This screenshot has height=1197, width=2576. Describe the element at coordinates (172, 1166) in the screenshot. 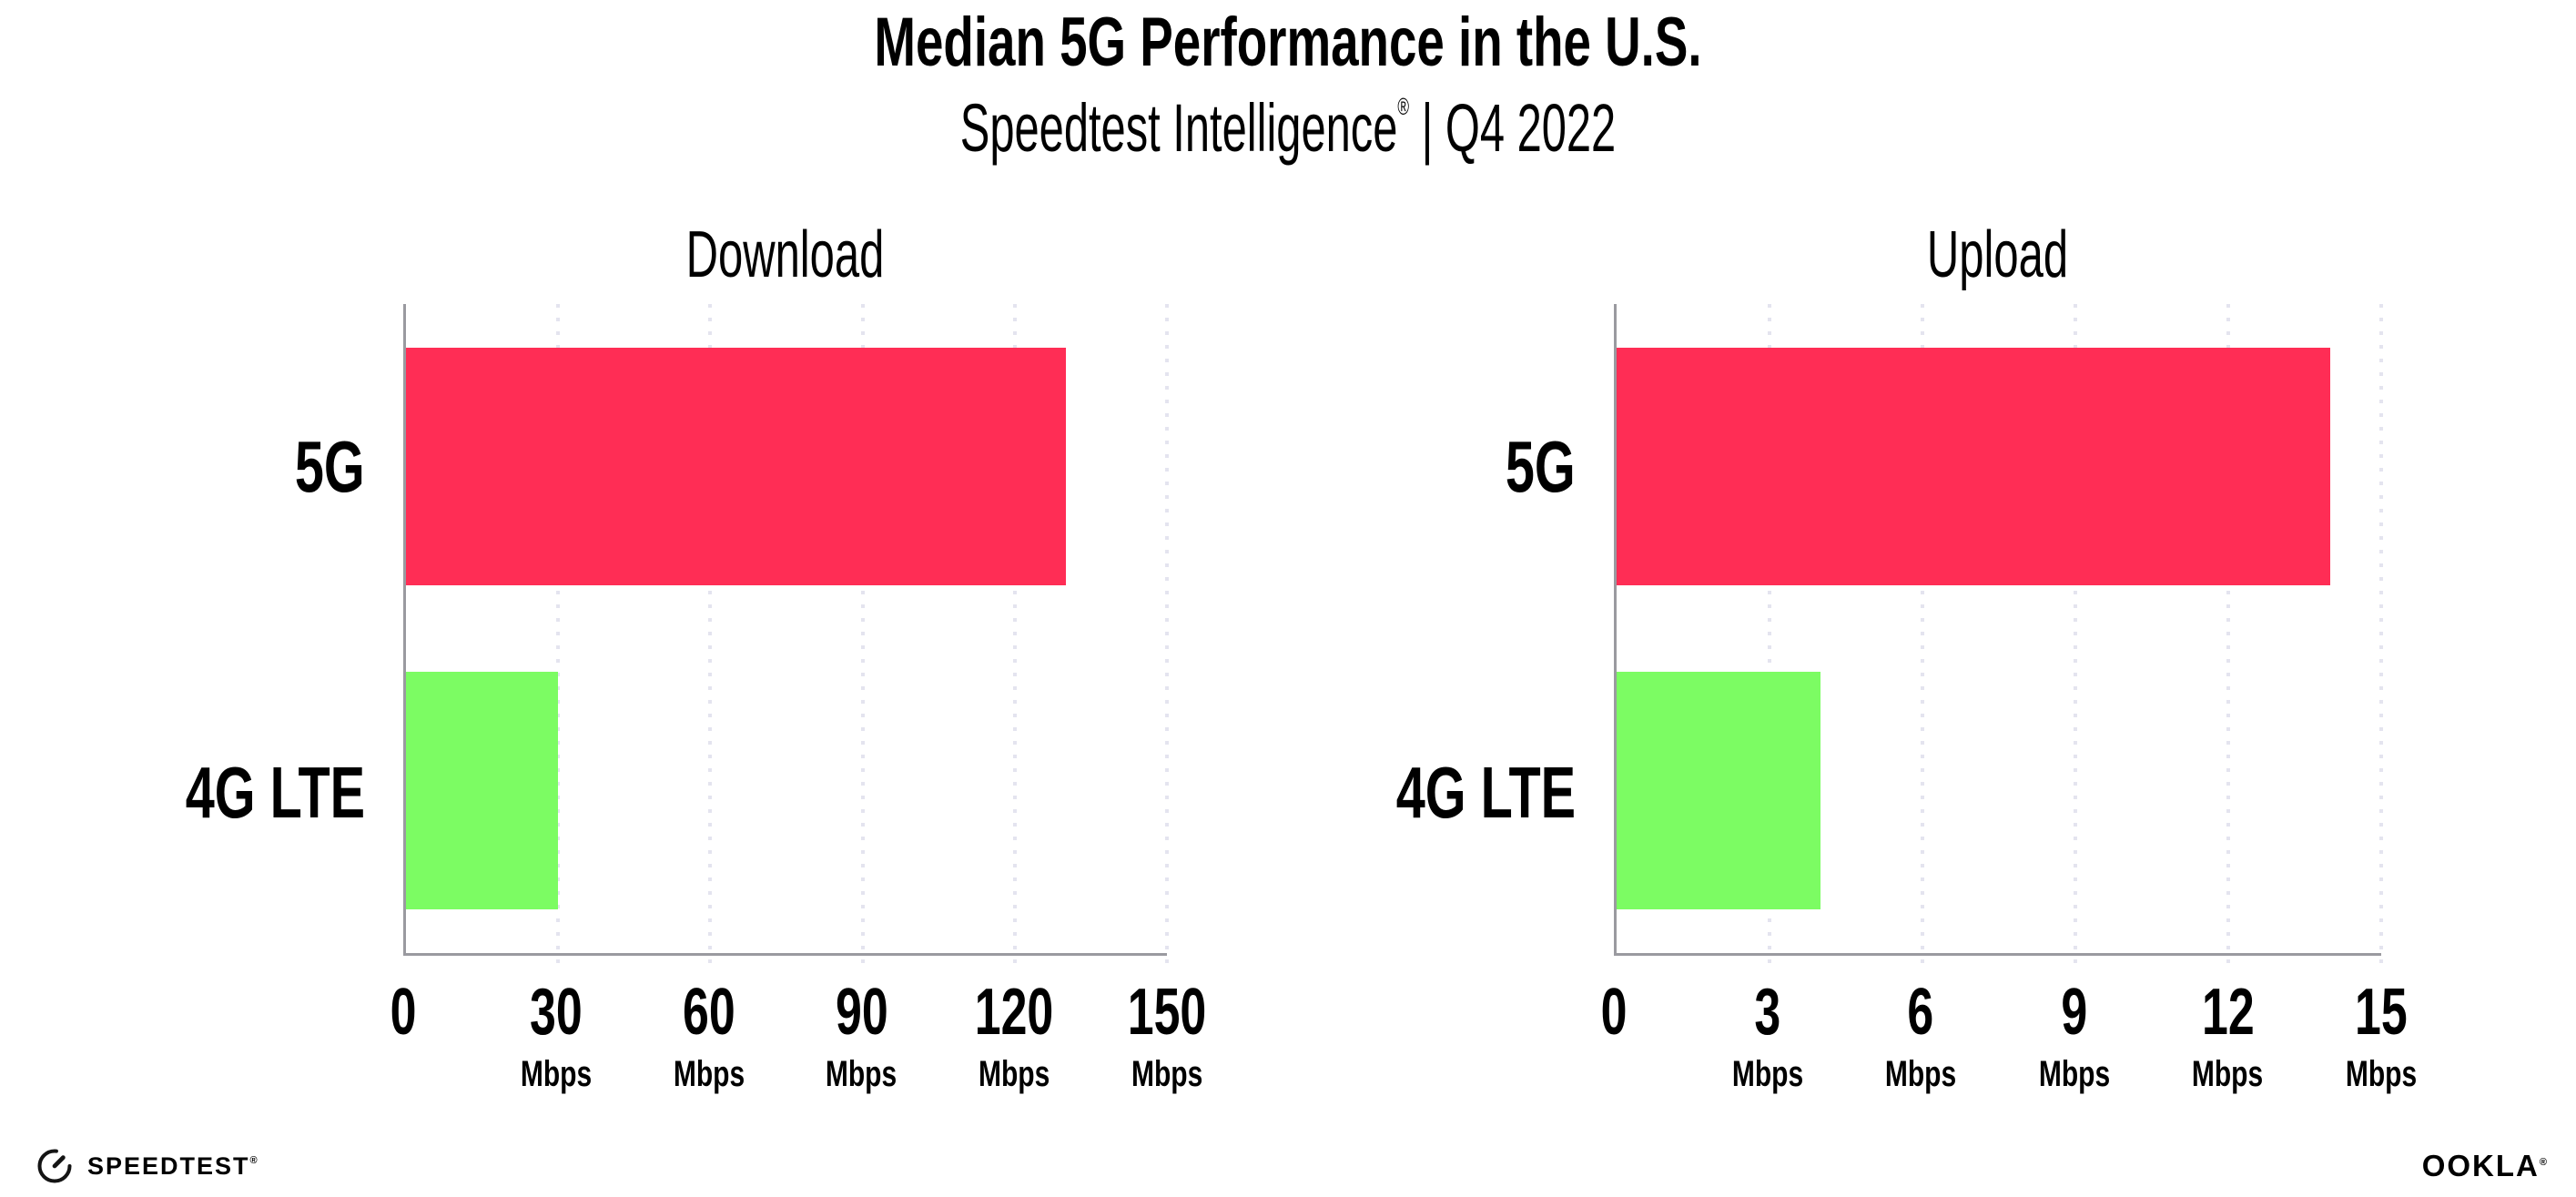

I see `speedtest-wordmark: SPEEDTEST®` at that location.